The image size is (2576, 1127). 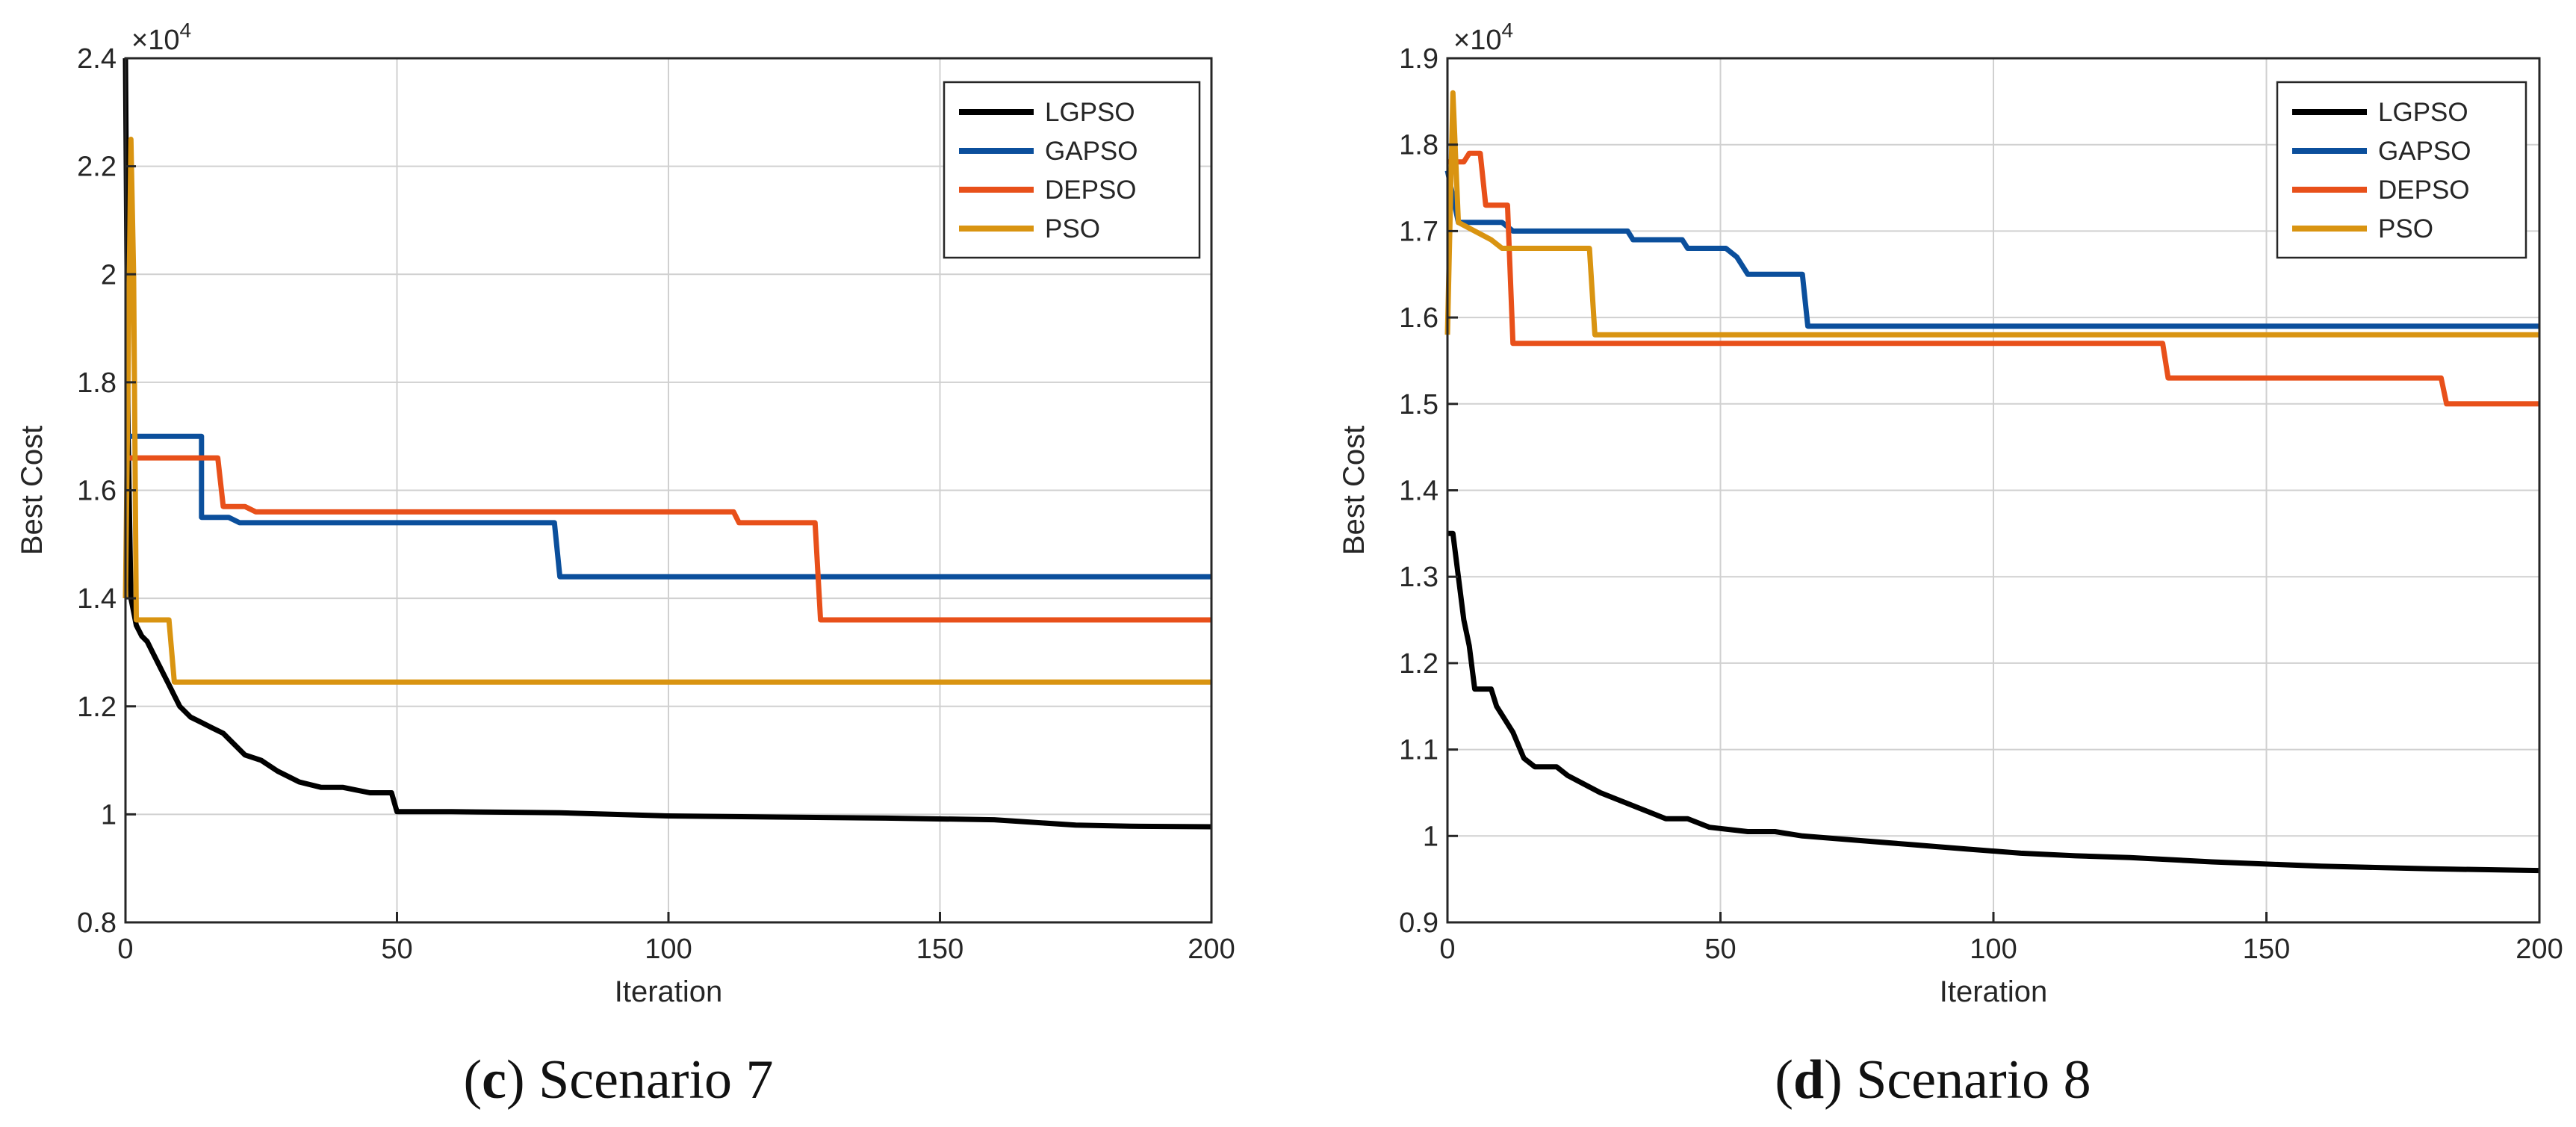 I want to click on y-tick-label: 1.7, so click(x=1419, y=231).